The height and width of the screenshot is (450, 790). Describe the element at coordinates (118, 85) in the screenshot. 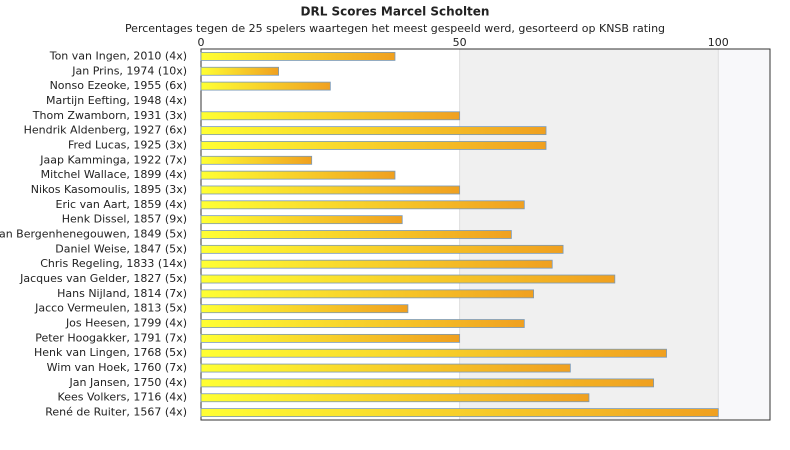

I see `y-tick-label: Nonso Ezeoke, 1955 (6x)` at that location.